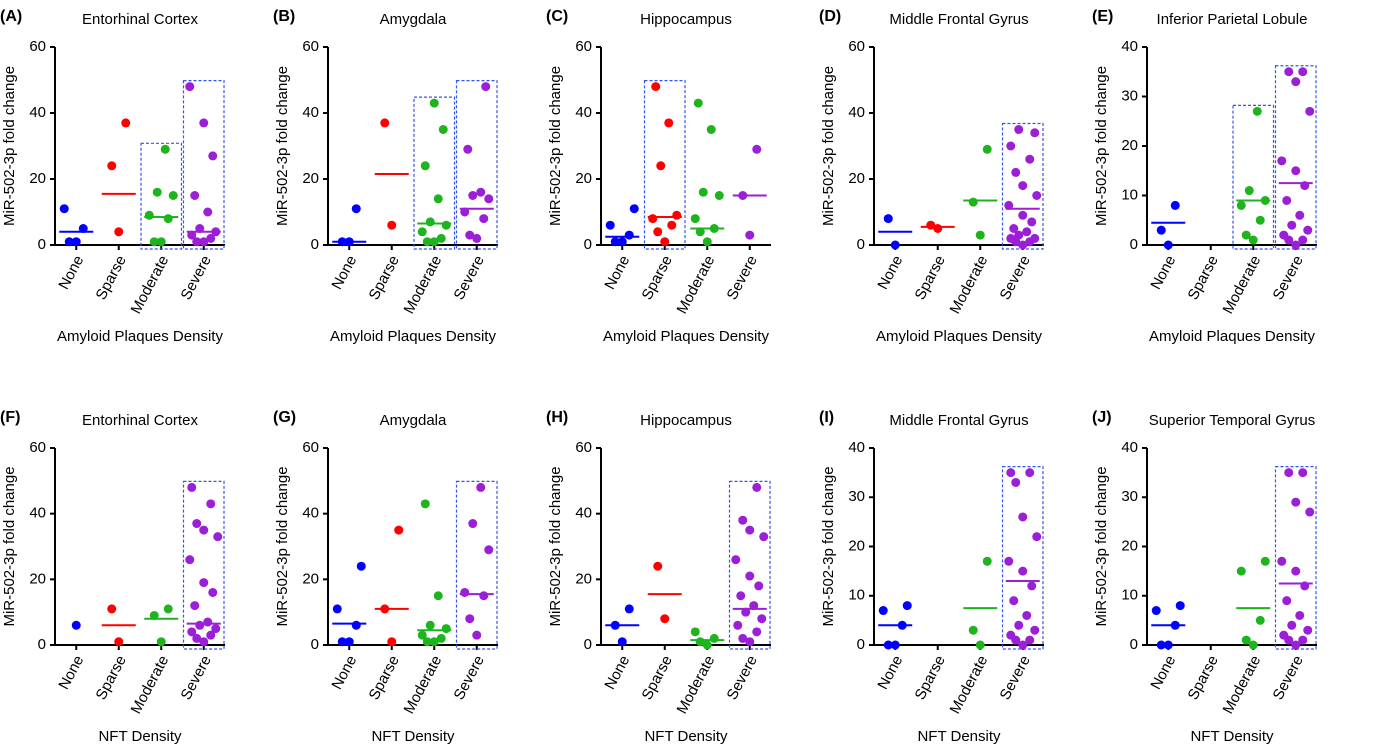  I want to click on panel-label: (F), so click(10, 417).